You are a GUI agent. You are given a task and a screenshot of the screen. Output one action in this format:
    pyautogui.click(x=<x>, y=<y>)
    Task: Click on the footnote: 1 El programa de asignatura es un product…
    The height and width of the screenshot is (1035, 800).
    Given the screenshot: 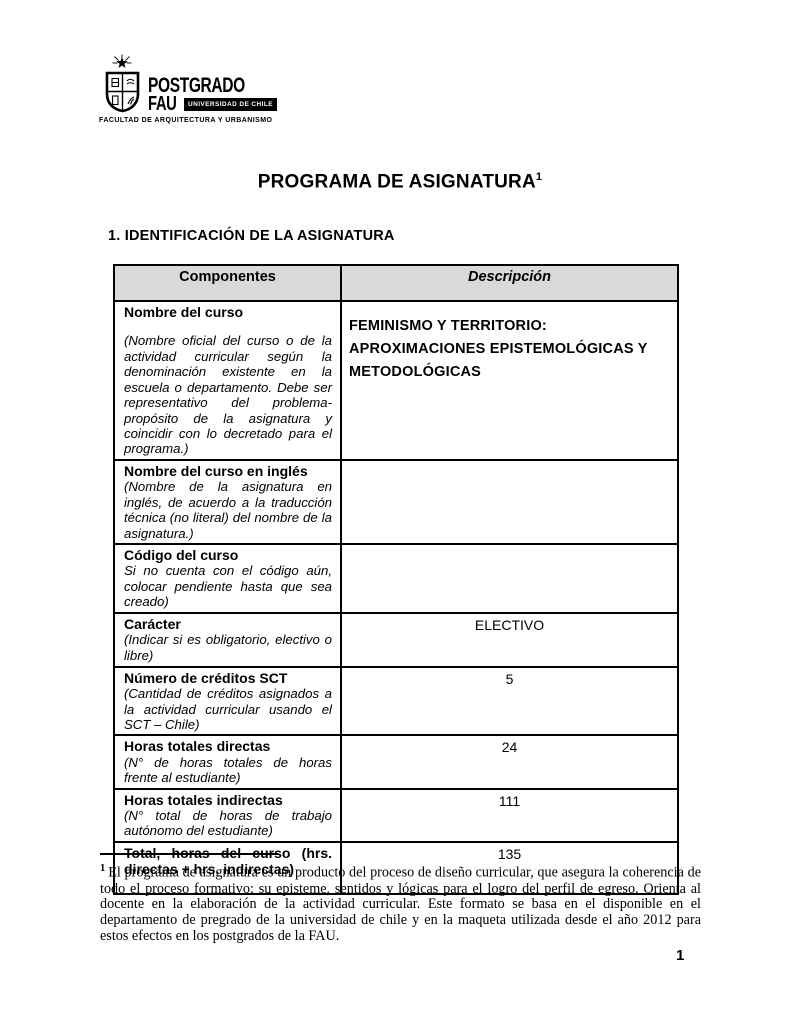 What is the action you would take?
    pyautogui.click(x=400, y=903)
    